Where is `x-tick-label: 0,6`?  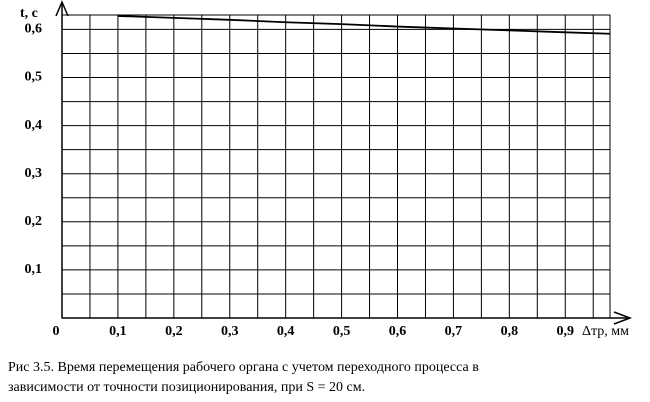 x-tick-label: 0,6 is located at coordinates (398, 331).